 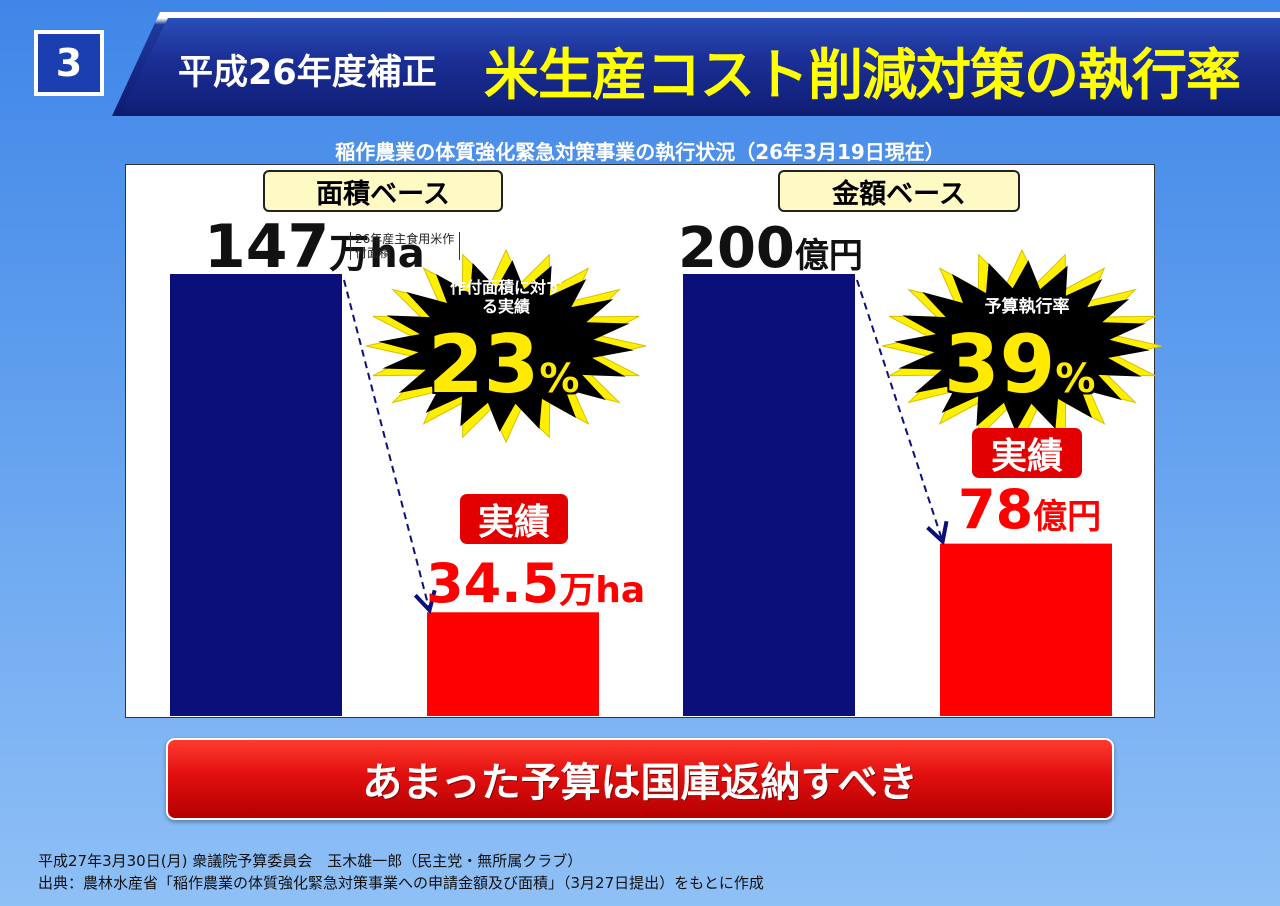 What do you see at coordinates (862, 75) in the screenshot?
I see `header-title: 米生産コスト削減対策の執行率` at bounding box center [862, 75].